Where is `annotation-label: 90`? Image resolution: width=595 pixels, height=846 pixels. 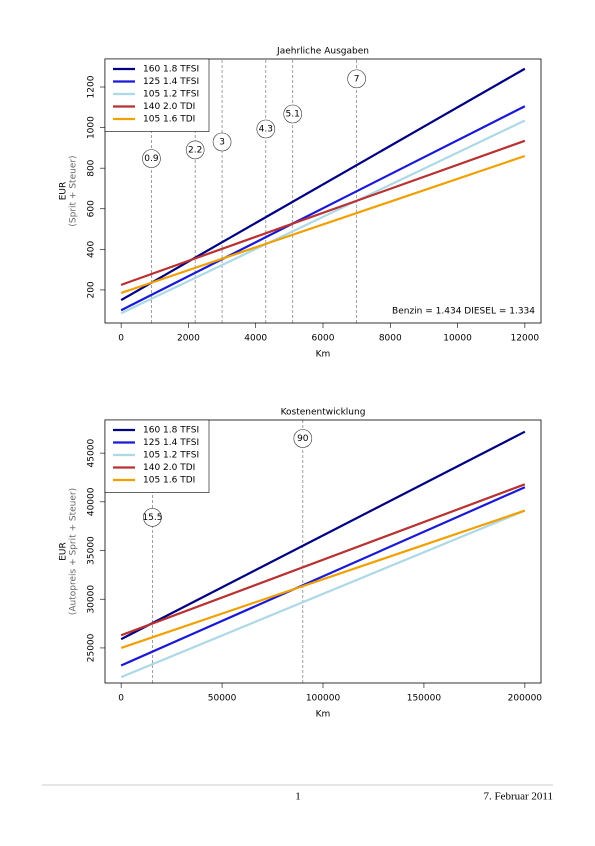
annotation-label: 90 is located at coordinates (303, 439).